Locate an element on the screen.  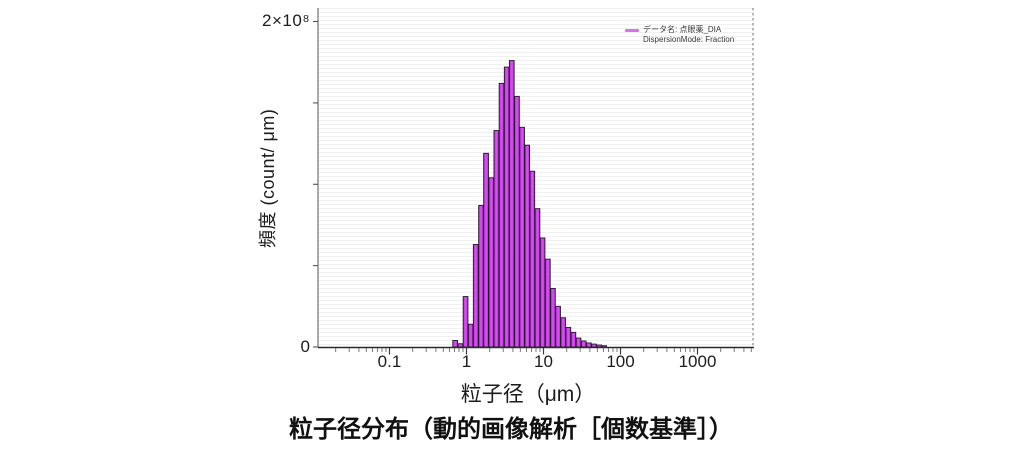
y-axis-zero-label: 0 is located at coordinates (305, 346).